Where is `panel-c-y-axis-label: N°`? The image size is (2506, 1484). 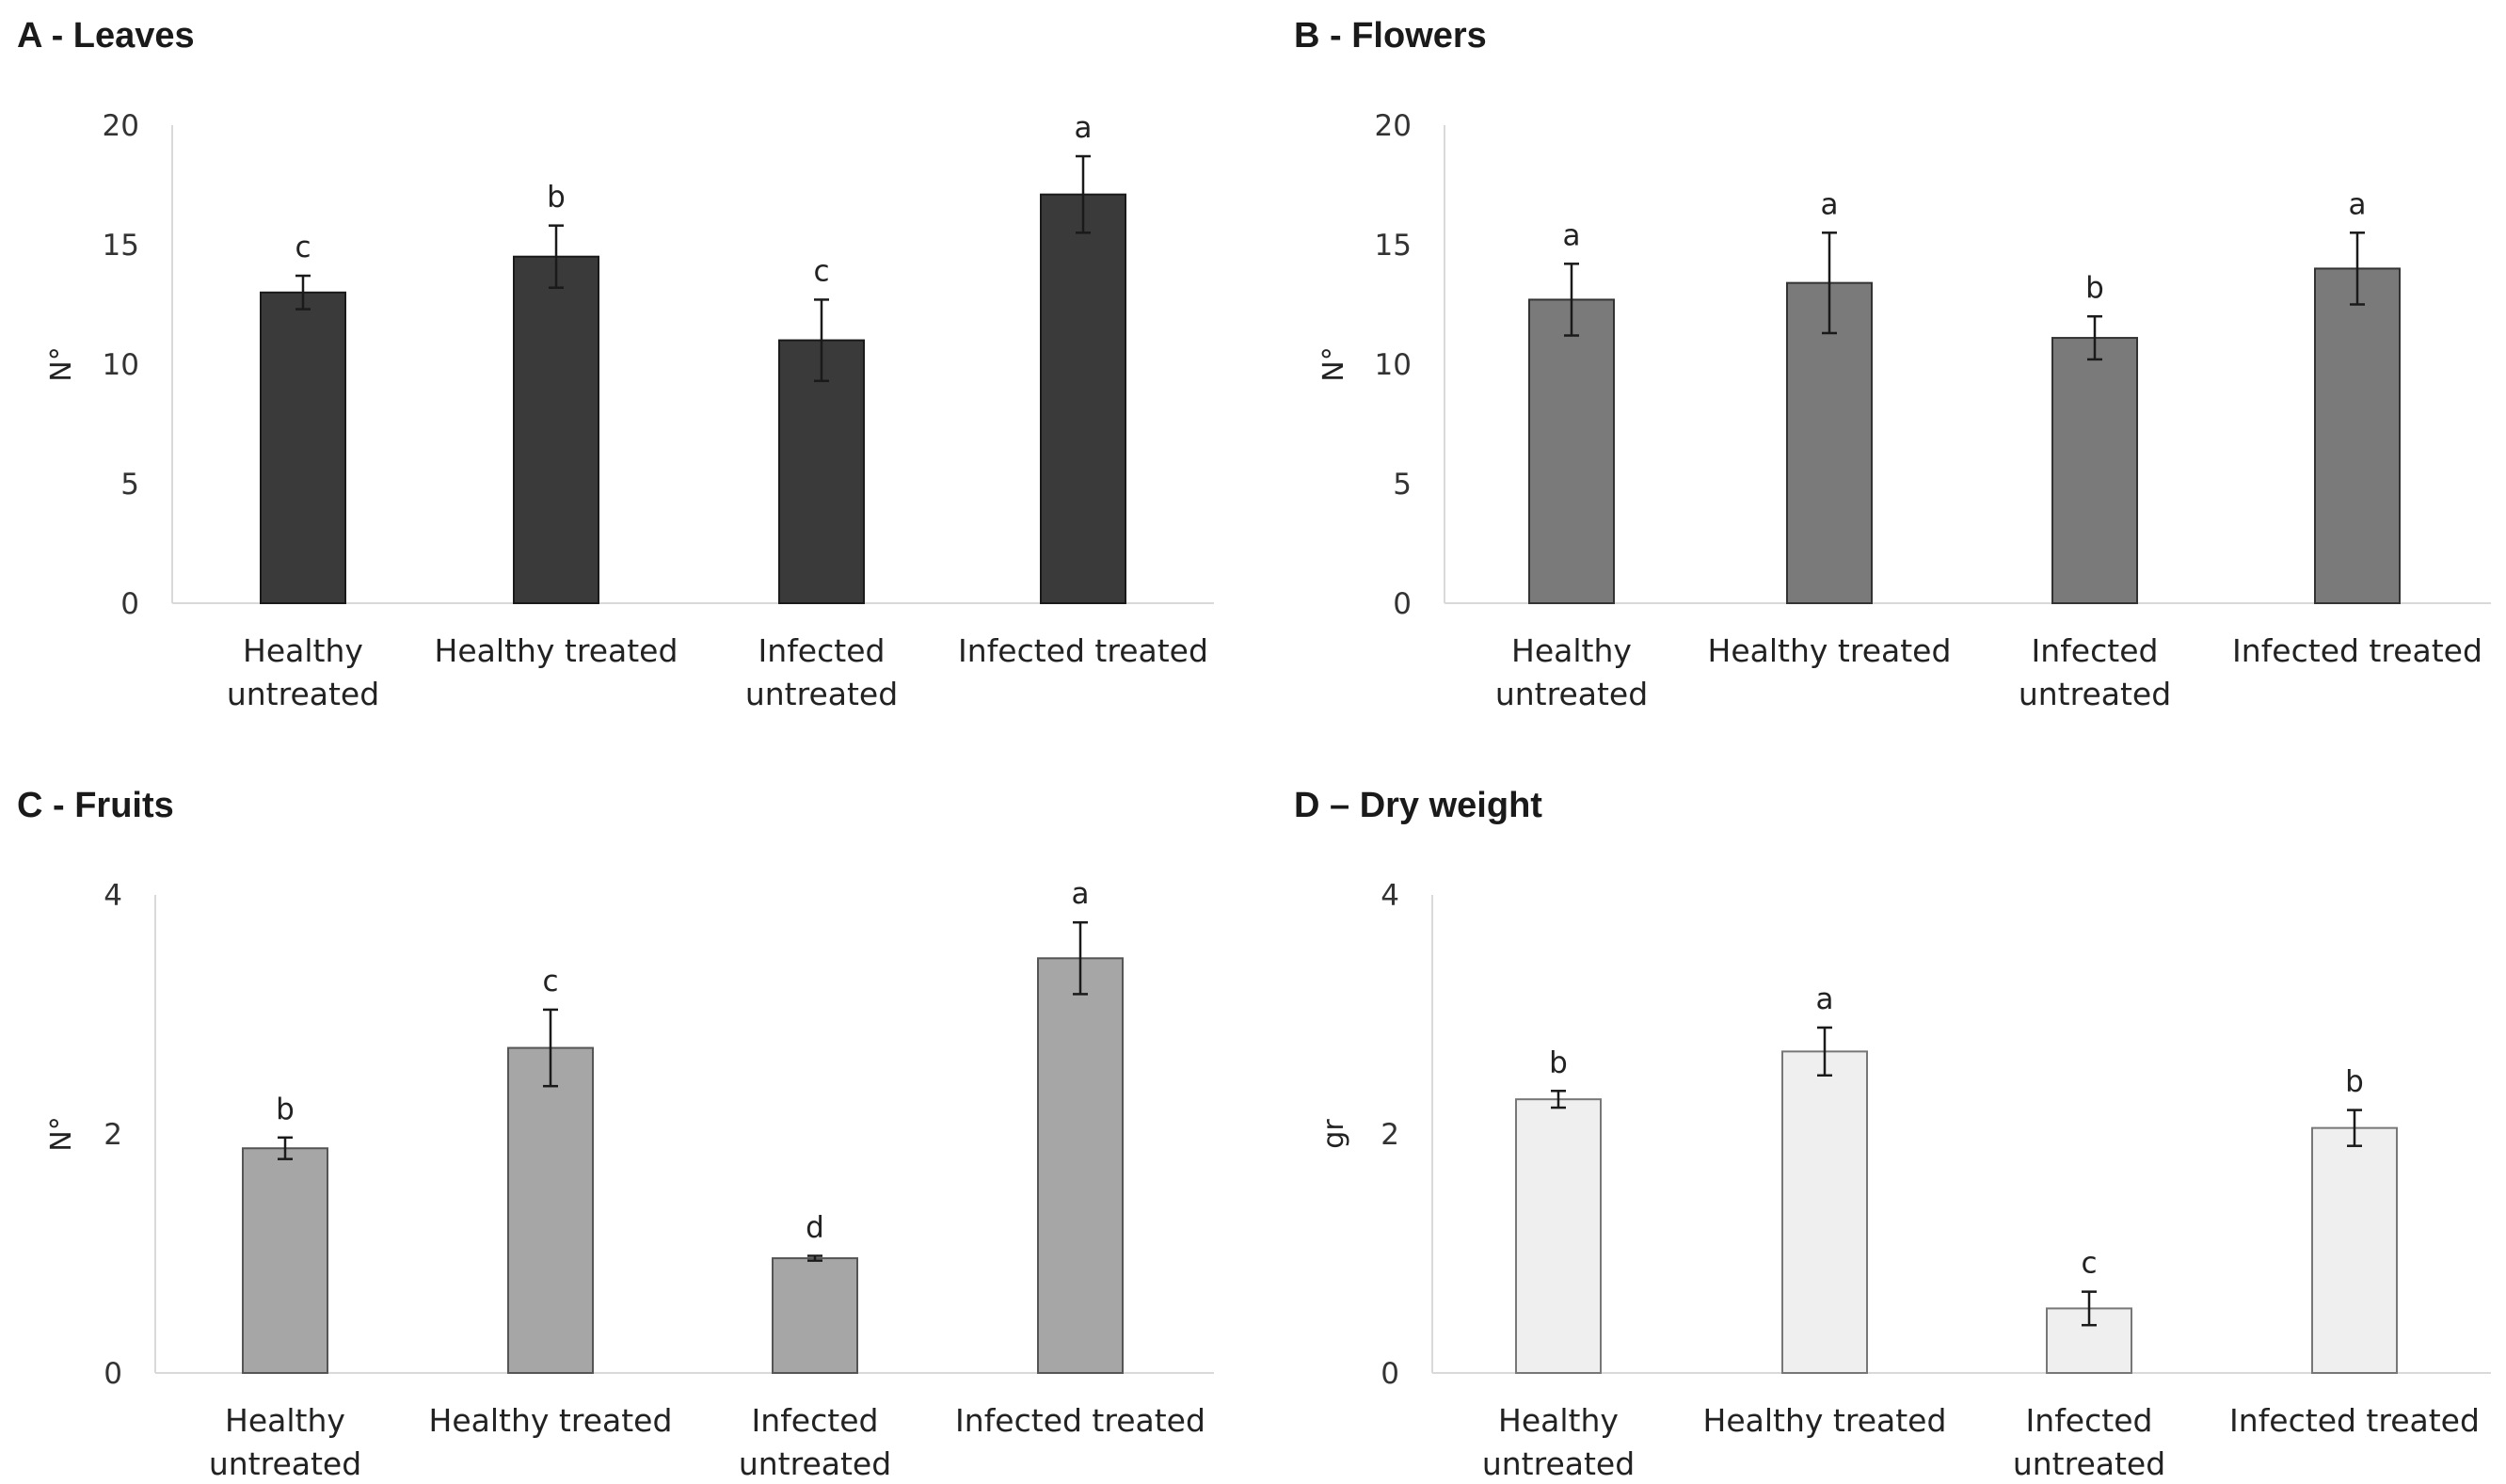 panel-c-y-axis-label: N° is located at coordinates (61, 1133).